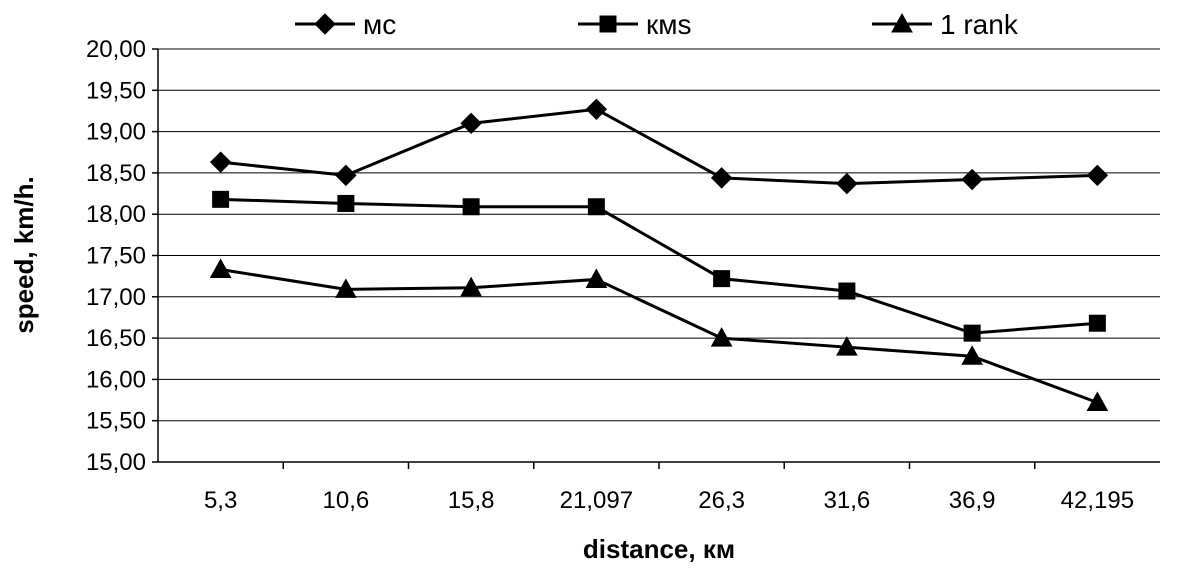 This screenshot has height=569, width=1201. What do you see at coordinates (116, 132) in the screenshot?
I see `y-tick-label: 19,00` at bounding box center [116, 132].